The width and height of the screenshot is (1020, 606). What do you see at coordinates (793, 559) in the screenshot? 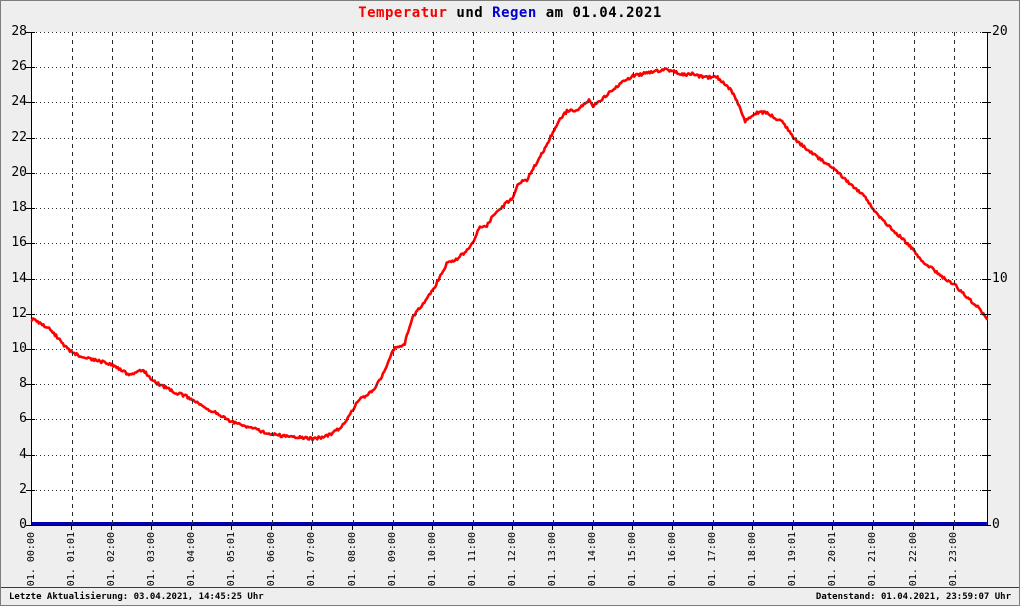
I see `x-axis-tick-label: 01. 19:01` at bounding box center [793, 559].